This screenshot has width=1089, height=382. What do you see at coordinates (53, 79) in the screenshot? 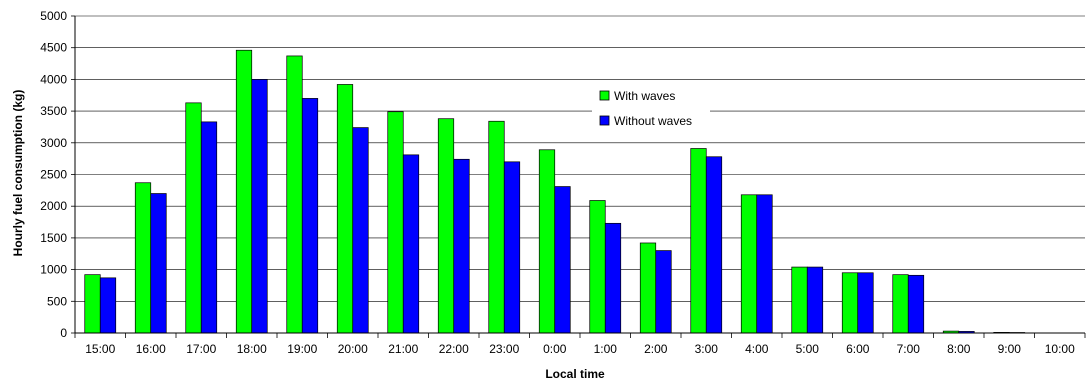
I see `y-tick-label: 4000` at bounding box center [53, 79].